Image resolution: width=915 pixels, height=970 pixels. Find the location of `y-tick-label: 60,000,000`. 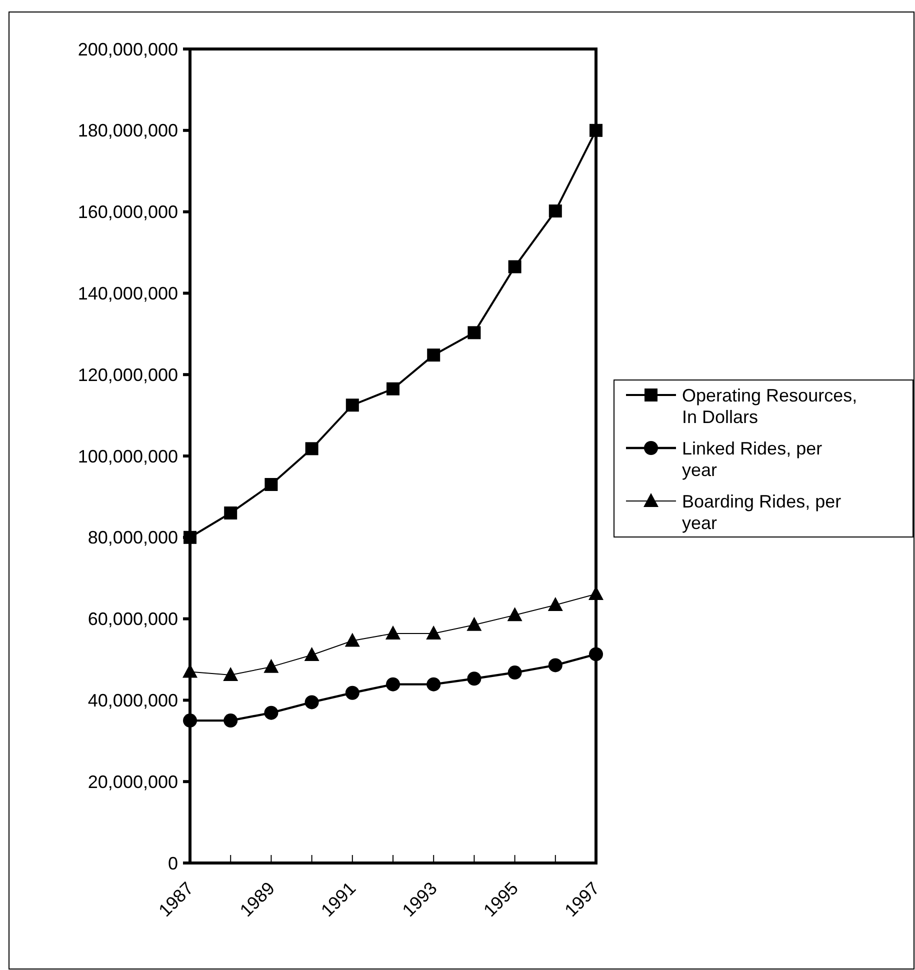

y-tick-label: 60,000,000 is located at coordinates (133, 619).